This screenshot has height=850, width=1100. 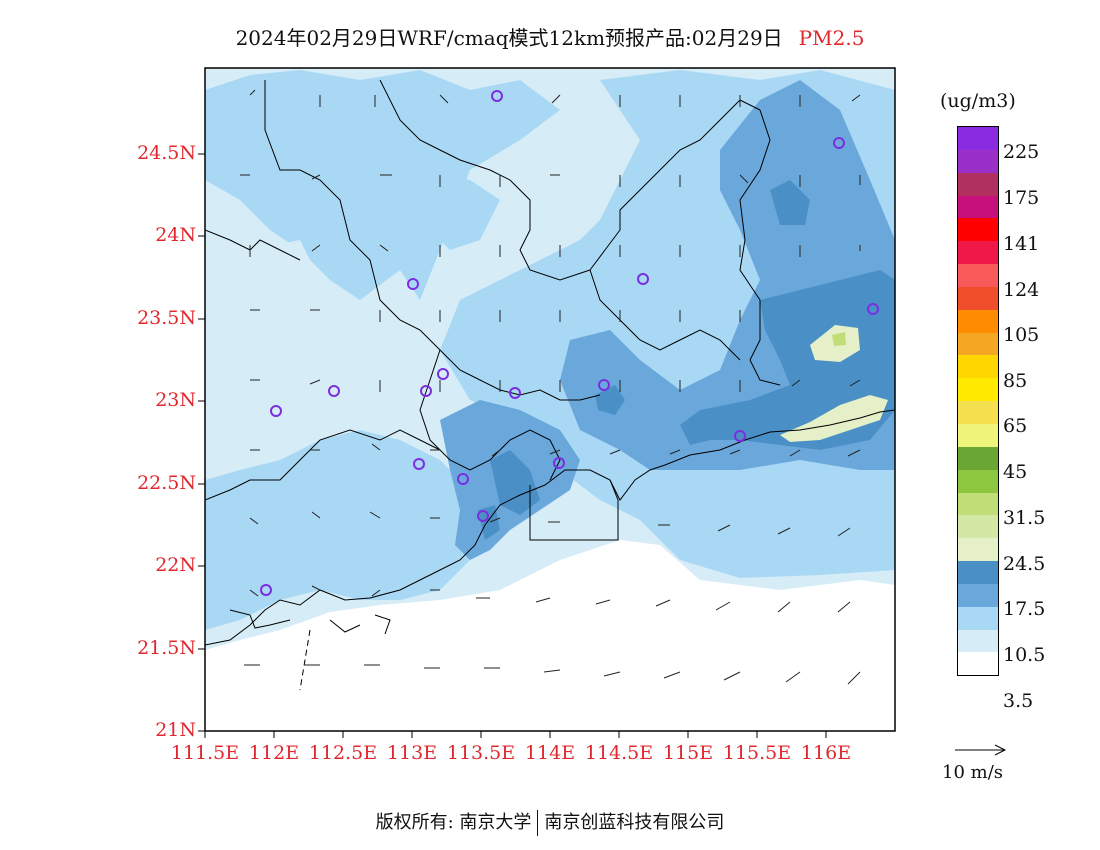 I want to click on lat-label-22-5: 22.5N, so click(x=166, y=483).